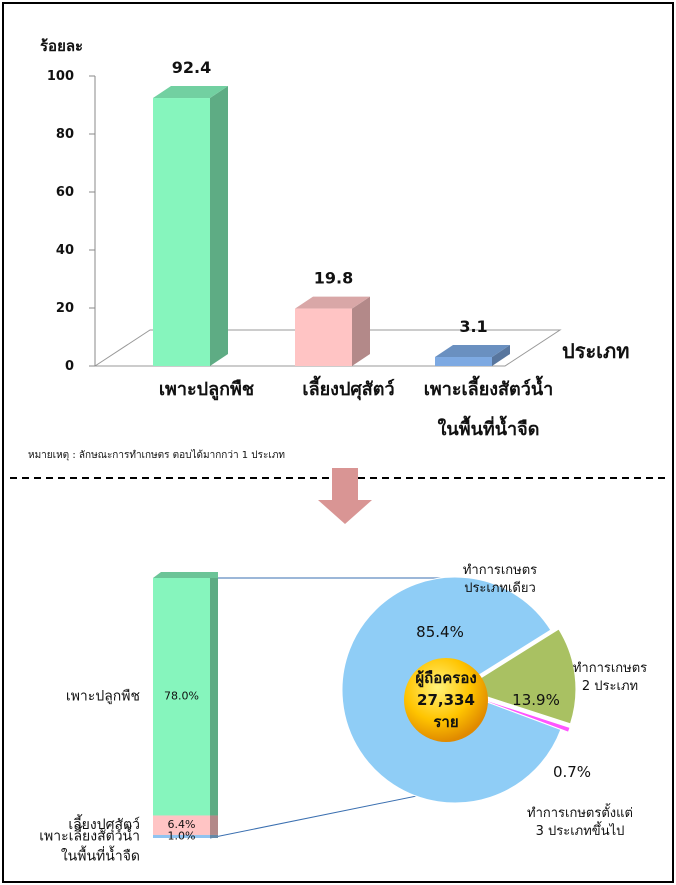  What do you see at coordinates (348, 388) in the screenshot?
I see `x-tick-label: เลี้ยงปศุสัตว์` at bounding box center [348, 388].